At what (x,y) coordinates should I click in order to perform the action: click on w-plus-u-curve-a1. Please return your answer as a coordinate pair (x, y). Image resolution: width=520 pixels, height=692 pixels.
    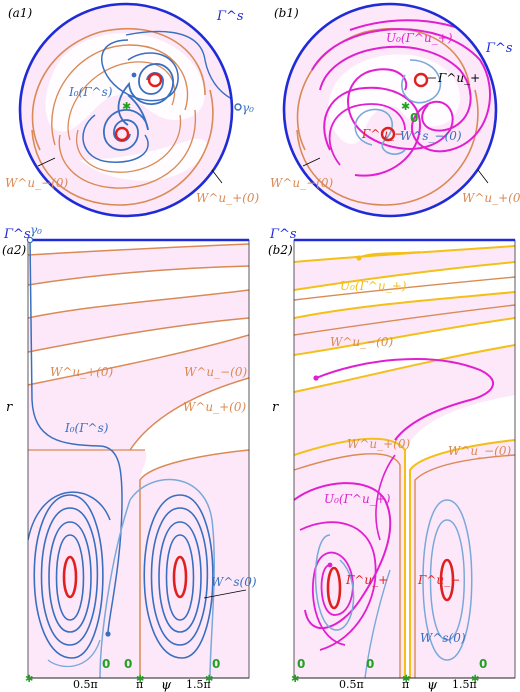
    Looking at the image, I should click on (122, 147).